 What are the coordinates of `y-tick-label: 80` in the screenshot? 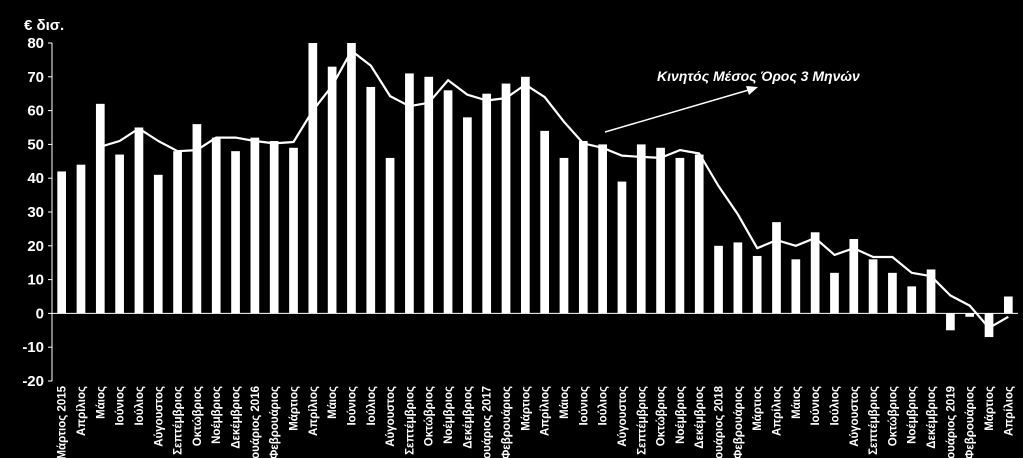 It's located at (35, 43).